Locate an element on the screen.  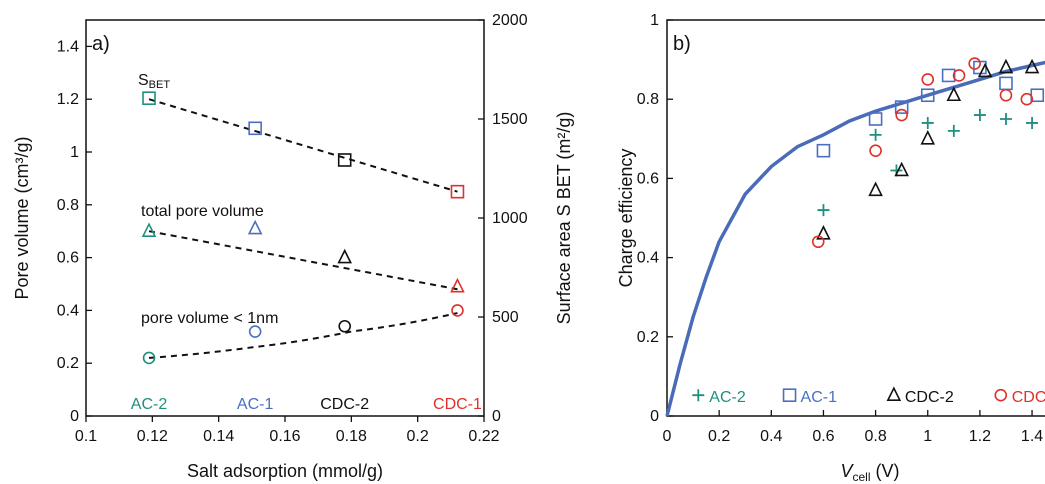
x-tick-label: 0.22 is located at coordinates (483, 436).